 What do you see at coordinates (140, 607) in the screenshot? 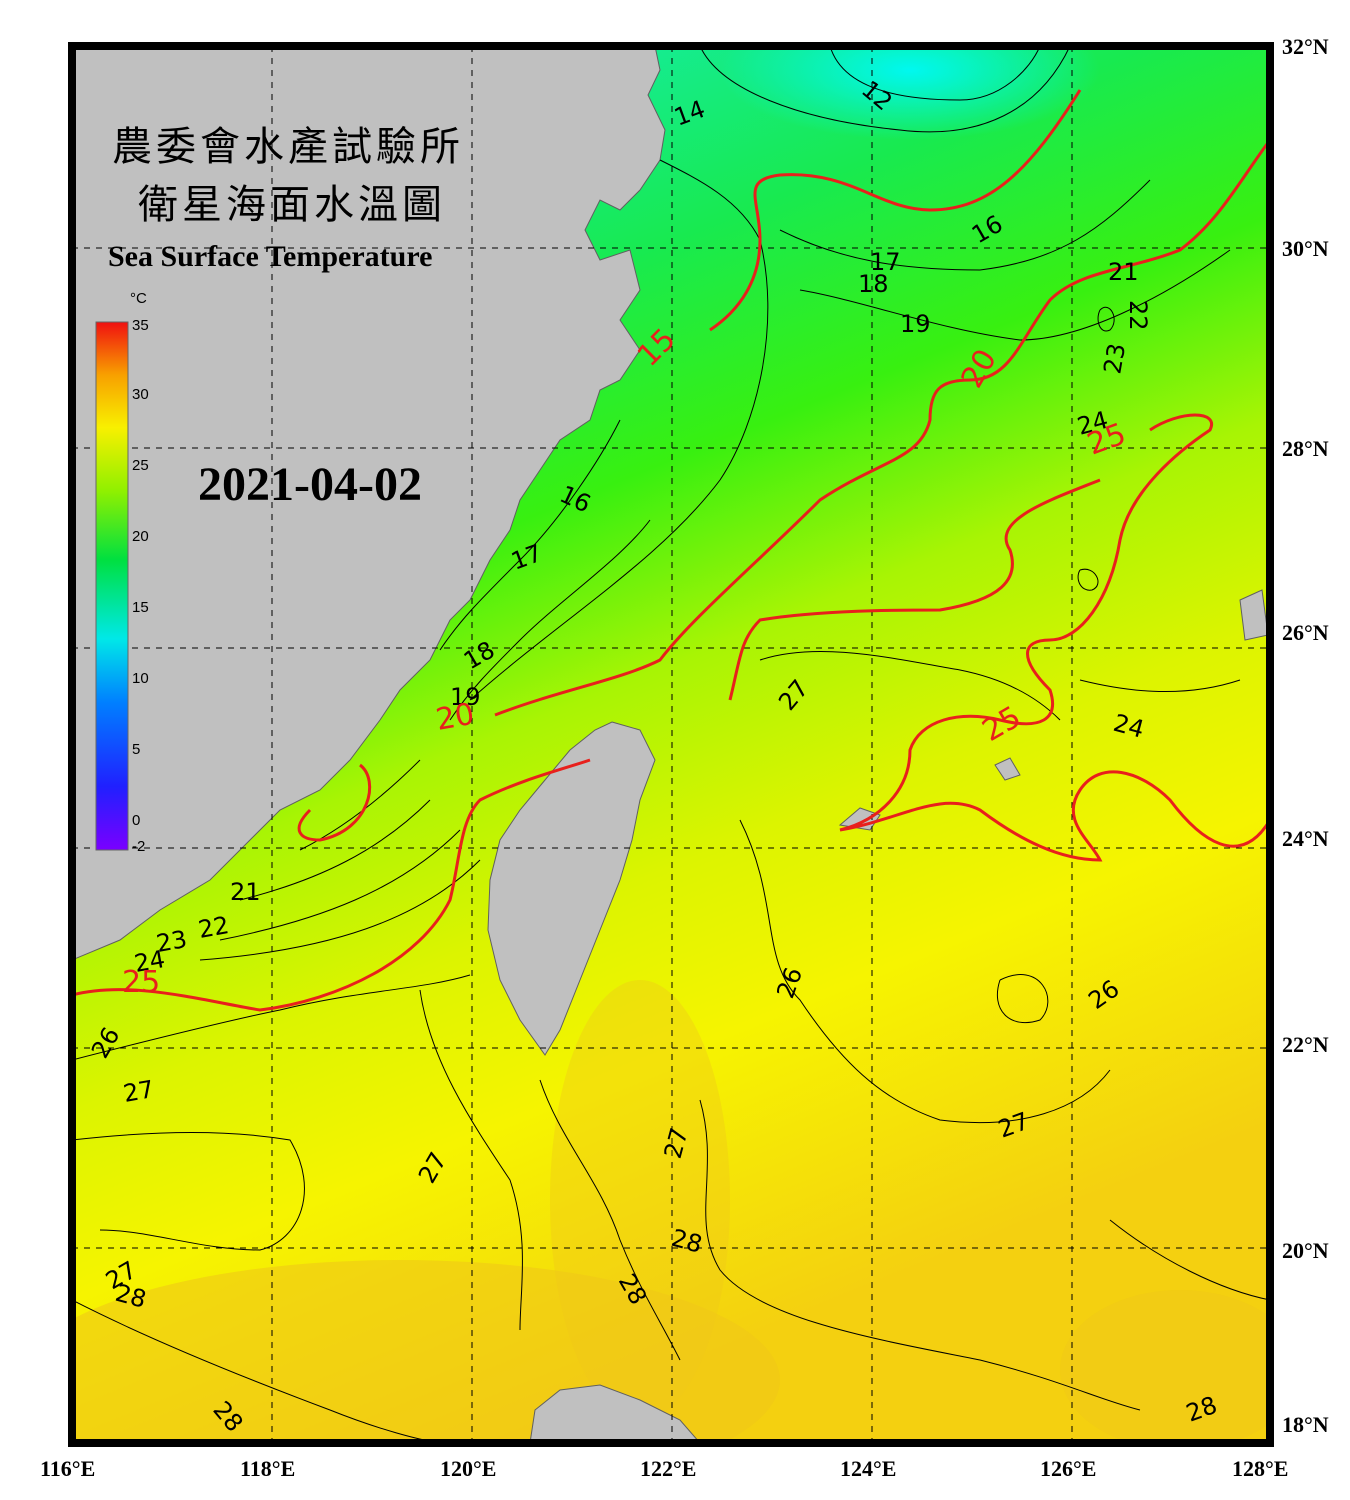
I see `colorbar-tick: 15` at bounding box center [140, 607].